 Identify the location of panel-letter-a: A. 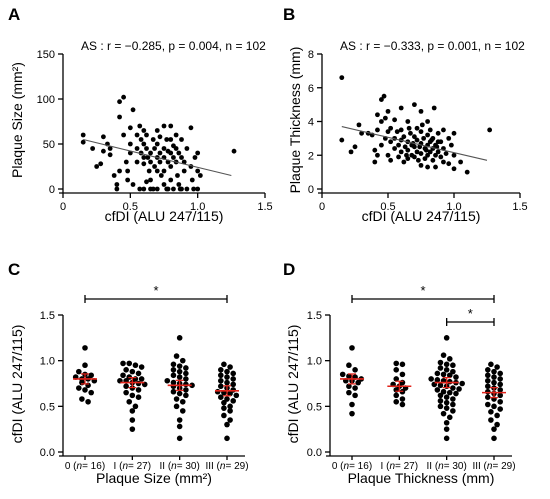
(14, 14).